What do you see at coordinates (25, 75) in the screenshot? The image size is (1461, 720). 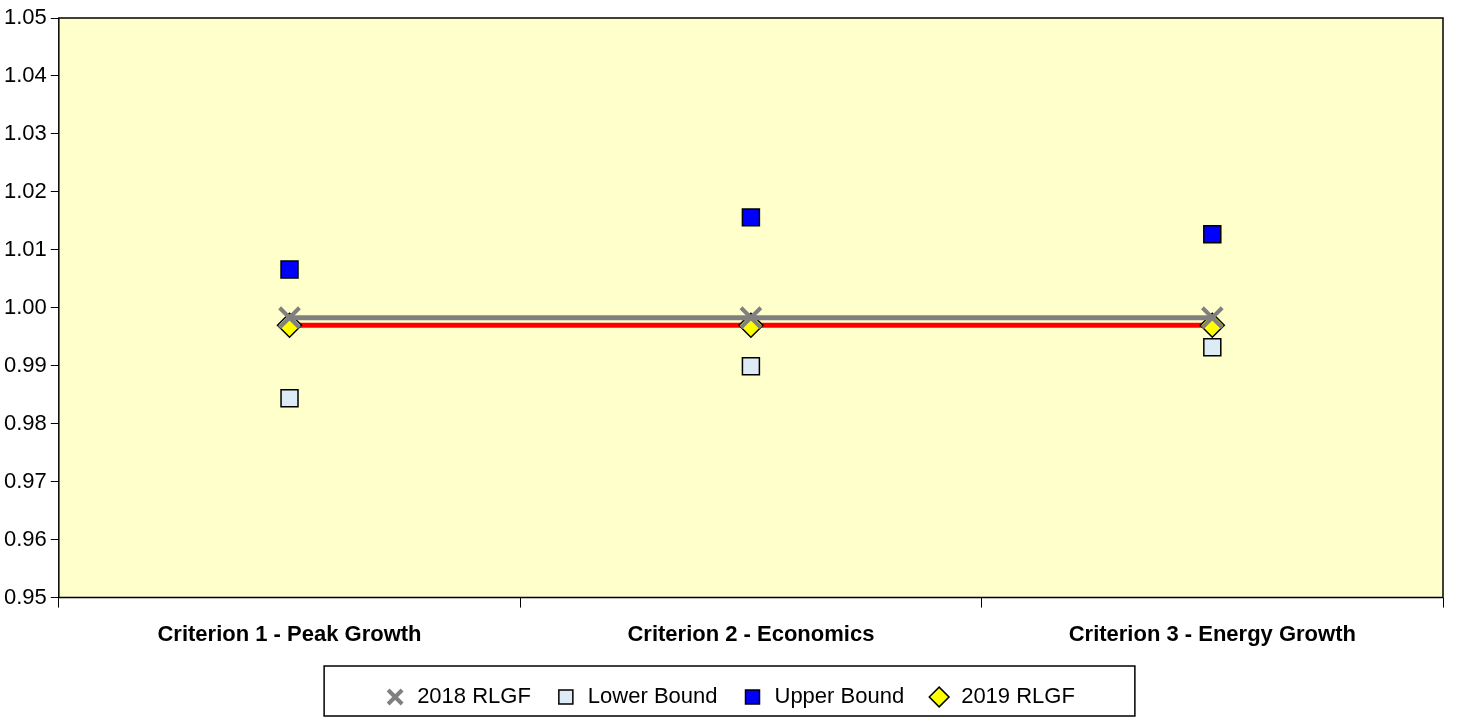 I see `y-tick-label: 1.04` at bounding box center [25, 75].